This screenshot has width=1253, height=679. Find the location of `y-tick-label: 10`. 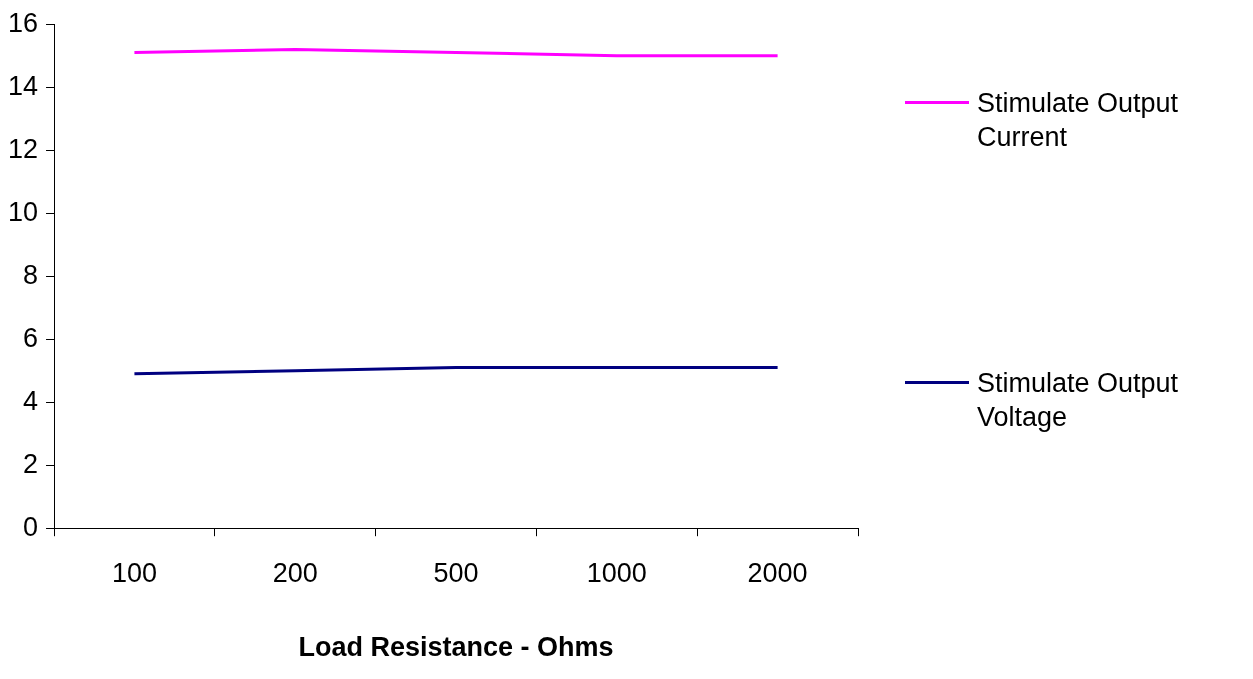

y-tick-label: 10 is located at coordinates (23, 211).